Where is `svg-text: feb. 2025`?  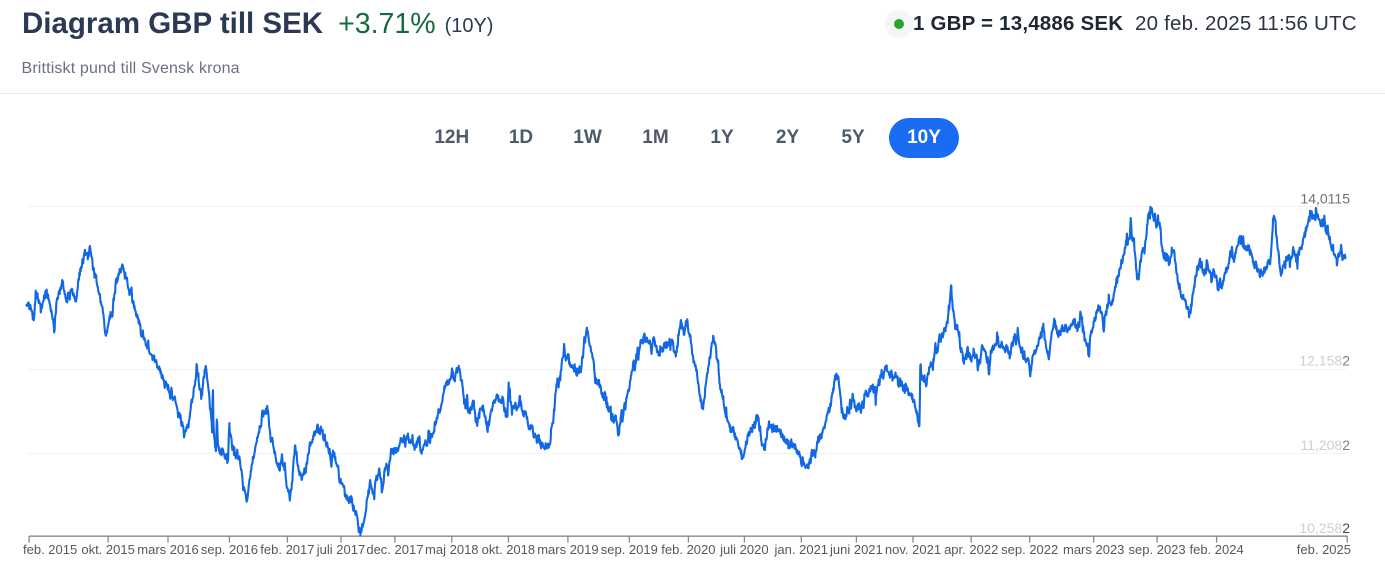 svg-text: feb. 2025 is located at coordinates (1324, 549).